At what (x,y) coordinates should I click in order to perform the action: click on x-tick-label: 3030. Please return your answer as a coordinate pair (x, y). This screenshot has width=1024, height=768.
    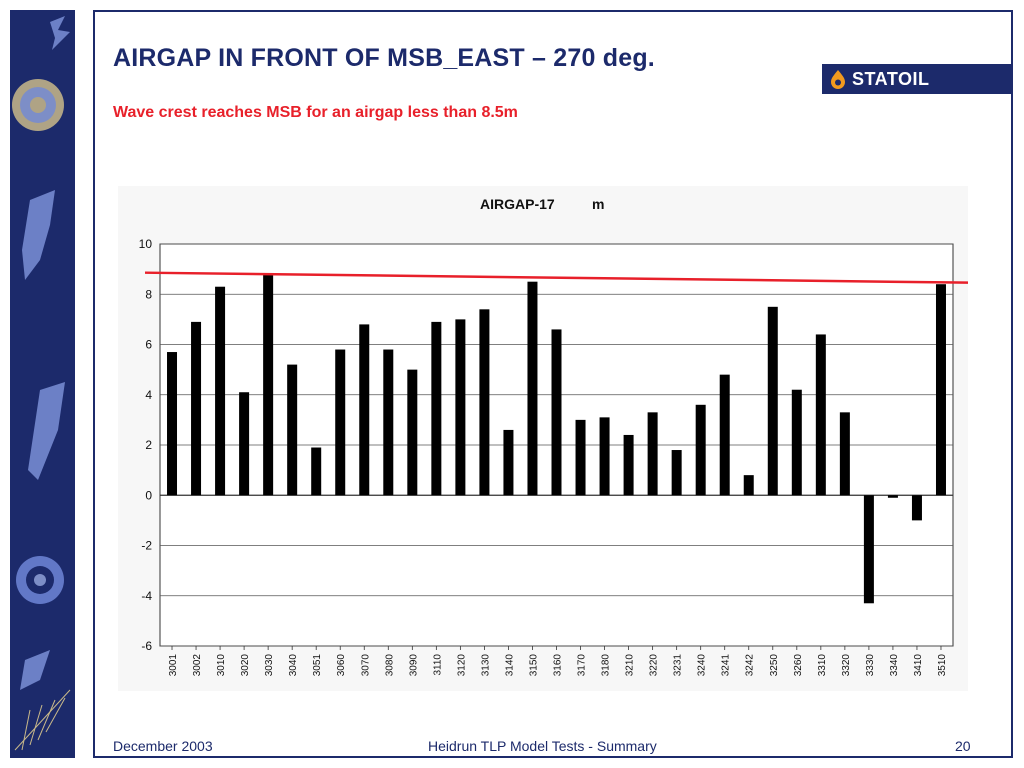
    Looking at the image, I should click on (269, 665).